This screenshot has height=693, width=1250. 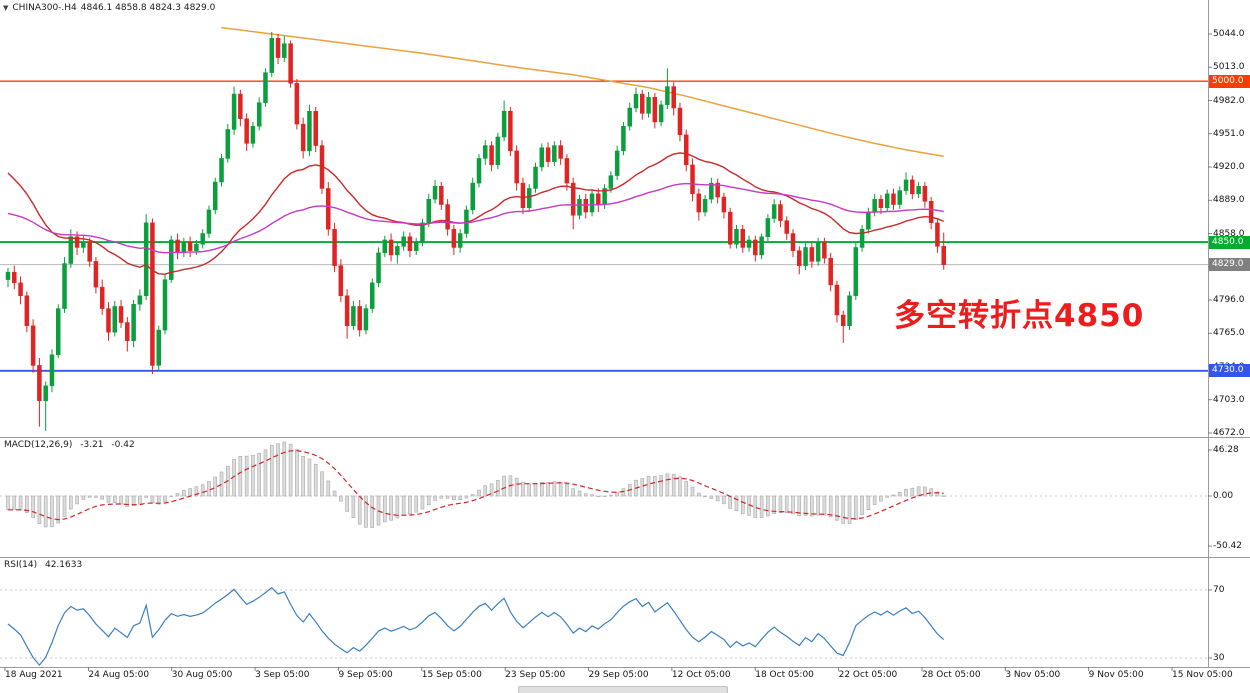 What do you see at coordinates (1229, 399) in the screenshot?
I see `price-axis-tick-label: 4703.0` at bounding box center [1229, 399].